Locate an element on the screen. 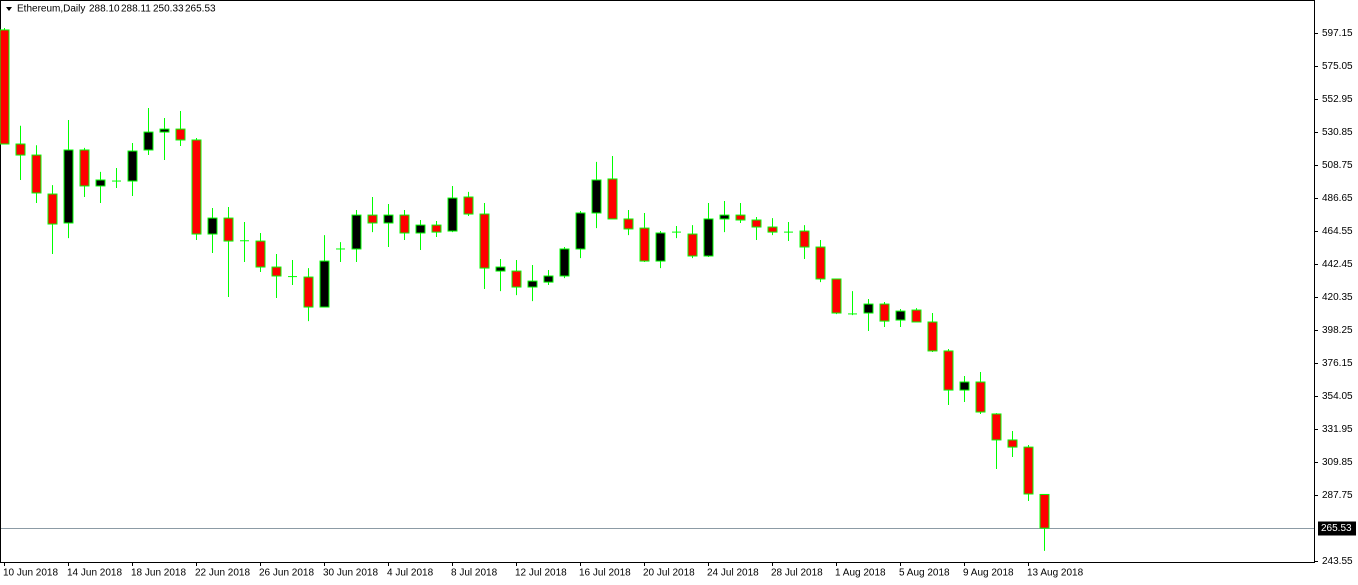  y-tick-label: 530.85 is located at coordinates (1337, 132).